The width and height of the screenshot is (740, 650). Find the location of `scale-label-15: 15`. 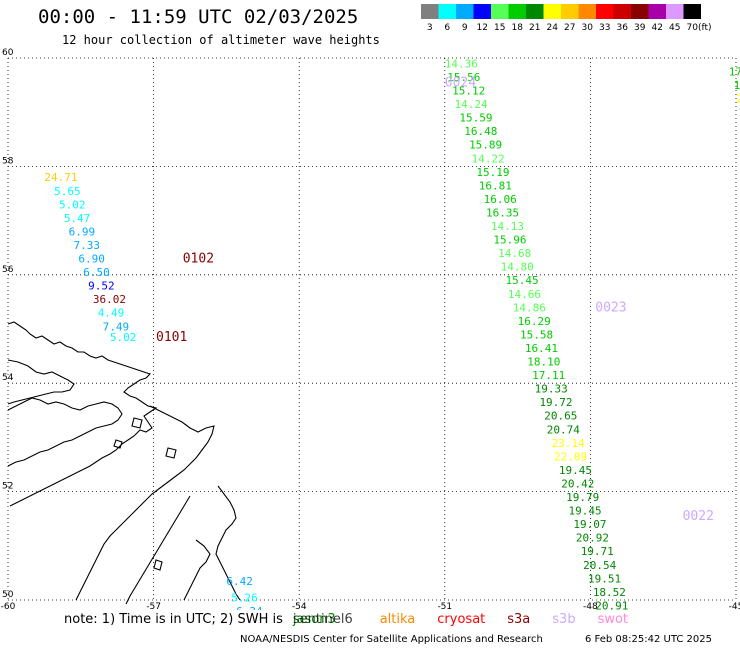

scale-label-15: 15 is located at coordinates (499, 28).